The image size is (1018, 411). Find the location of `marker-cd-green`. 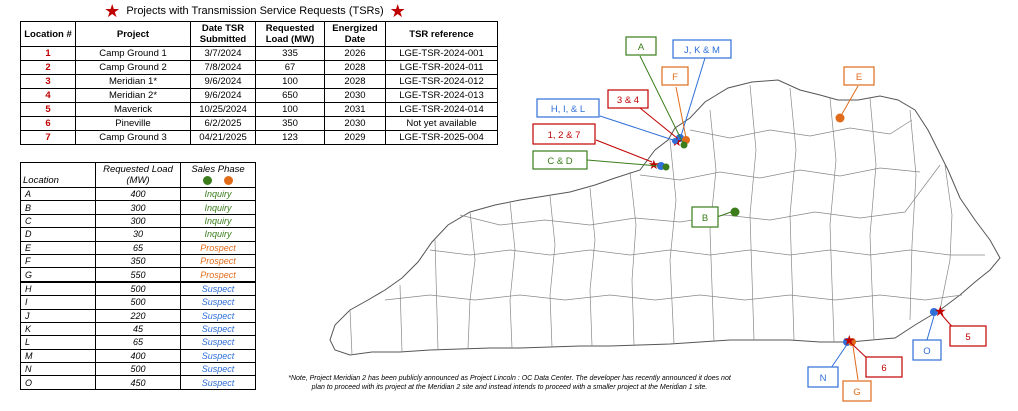

marker-cd-green is located at coordinates (666, 167).